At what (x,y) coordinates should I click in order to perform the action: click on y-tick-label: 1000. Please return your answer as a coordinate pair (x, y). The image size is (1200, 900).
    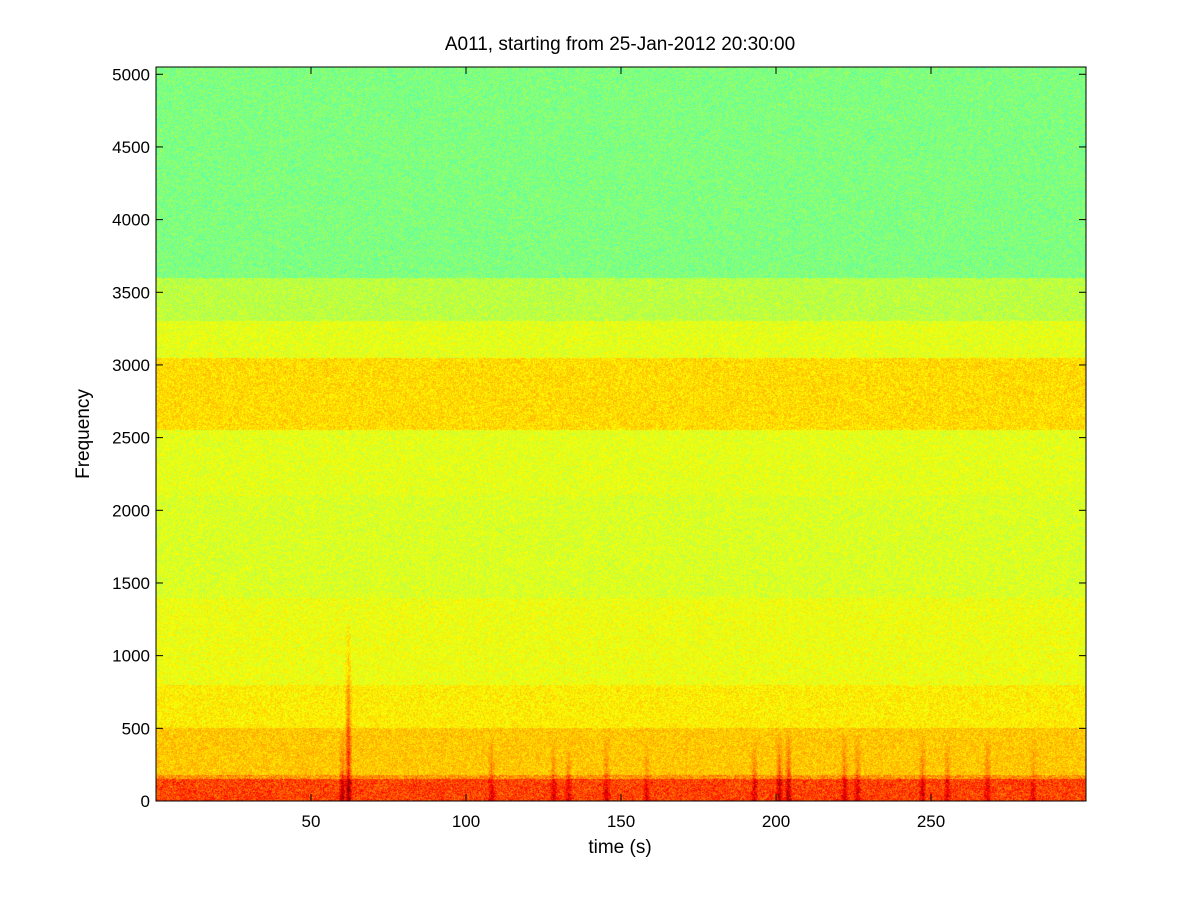
    Looking at the image, I should click on (131, 656).